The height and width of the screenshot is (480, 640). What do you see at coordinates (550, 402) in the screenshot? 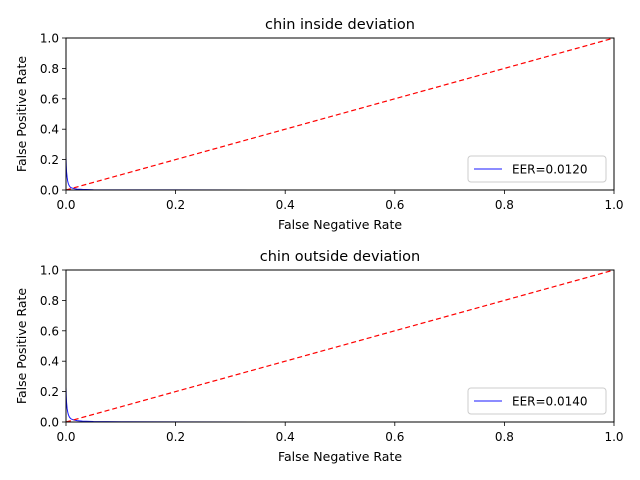
I see `legend-label: EER=0.0140` at bounding box center [550, 402].